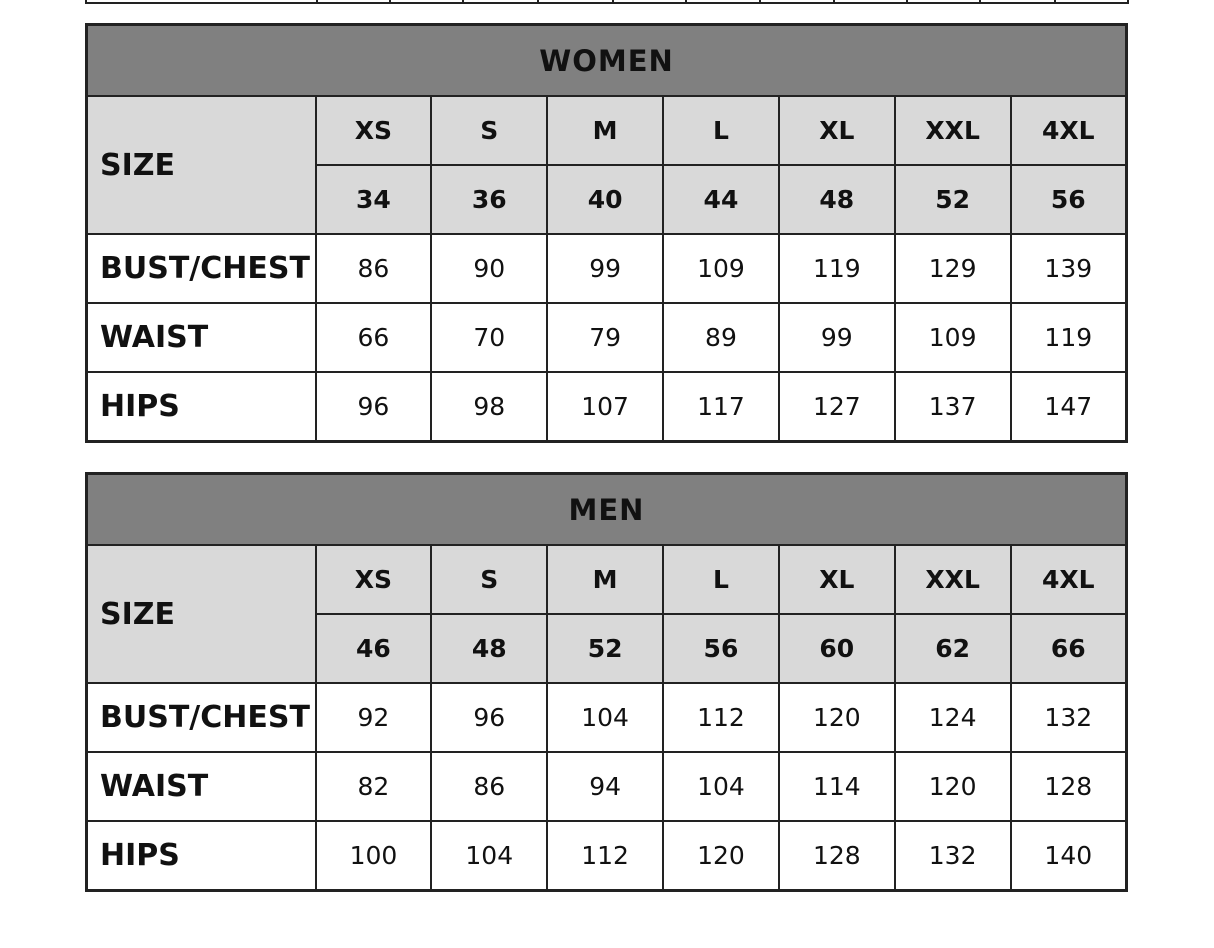 The width and height of the screenshot is (1214, 948). I want to click on table-row: HIPS 96 98 107 117 127 137 147, so click(606, 407).